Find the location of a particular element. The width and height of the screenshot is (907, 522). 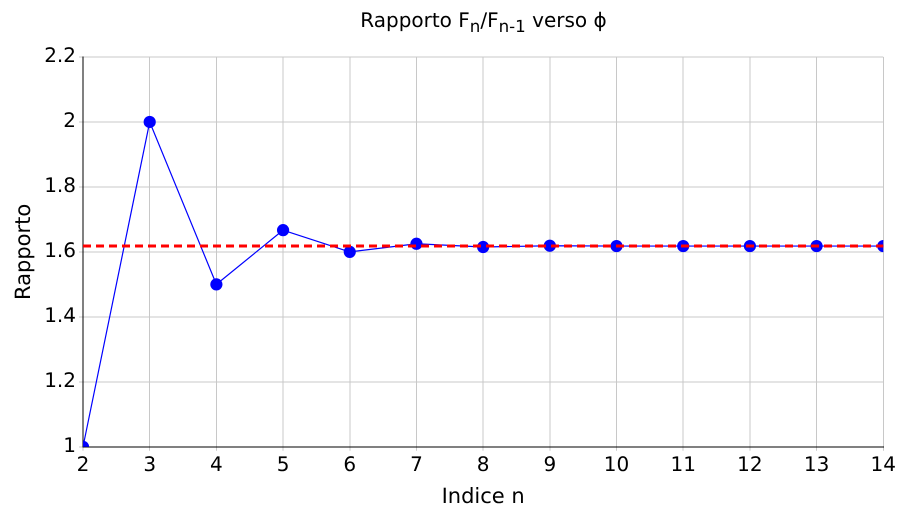

x-tick-label: 10 is located at coordinates (617, 464).